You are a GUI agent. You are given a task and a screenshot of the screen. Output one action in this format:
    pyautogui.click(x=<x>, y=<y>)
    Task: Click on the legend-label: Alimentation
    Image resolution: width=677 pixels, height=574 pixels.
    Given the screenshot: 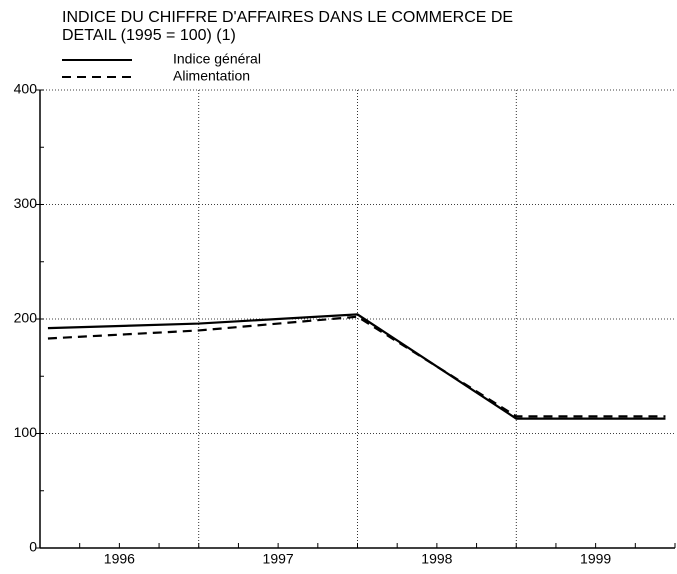 What is the action you would take?
    pyautogui.click(x=211, y=76)
    